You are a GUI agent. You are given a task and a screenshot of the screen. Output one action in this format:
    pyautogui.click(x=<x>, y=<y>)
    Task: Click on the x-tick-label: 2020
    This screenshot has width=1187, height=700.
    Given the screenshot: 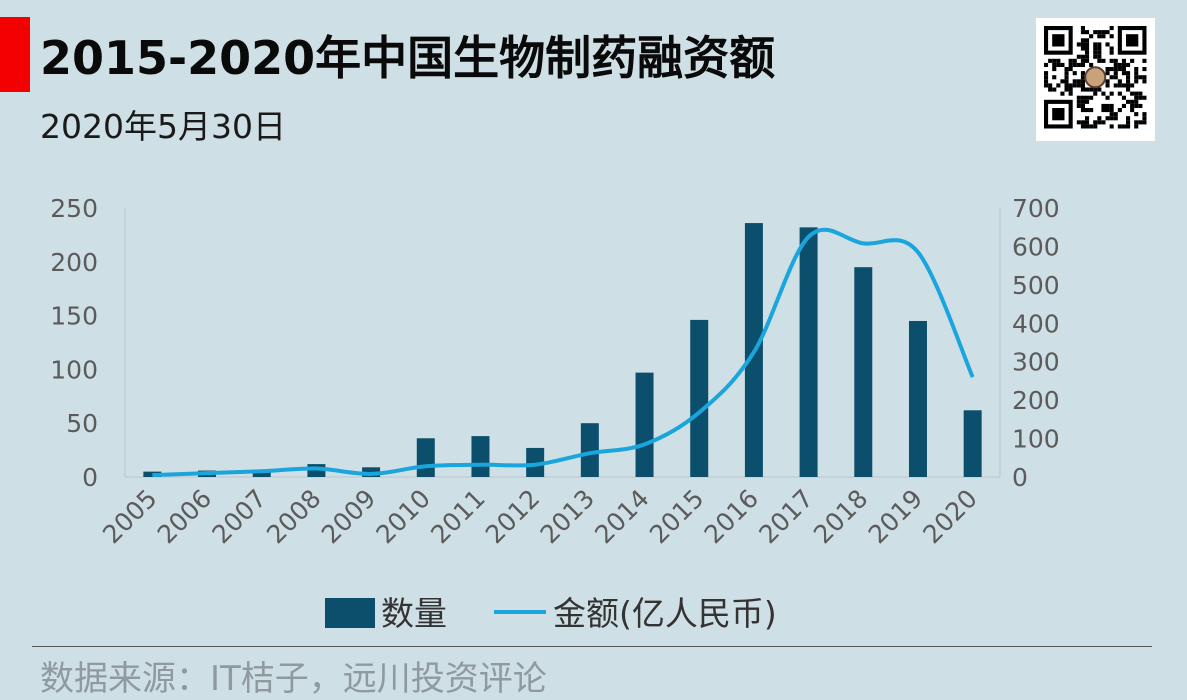 What is the action you would take?
    pyautogui.click(x=949, y=516)
    